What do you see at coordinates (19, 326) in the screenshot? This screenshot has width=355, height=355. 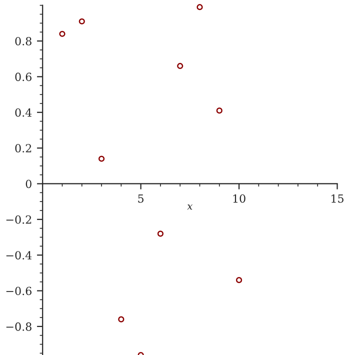 I see `y-tick-label: −0.8` at bounding box center [19, 326].